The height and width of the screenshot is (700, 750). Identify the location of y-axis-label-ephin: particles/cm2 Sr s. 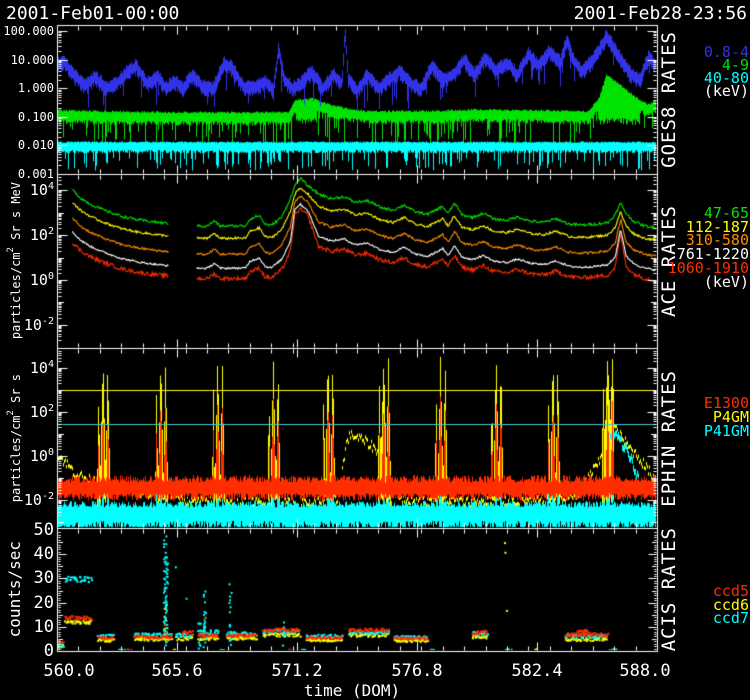
(14, 438).